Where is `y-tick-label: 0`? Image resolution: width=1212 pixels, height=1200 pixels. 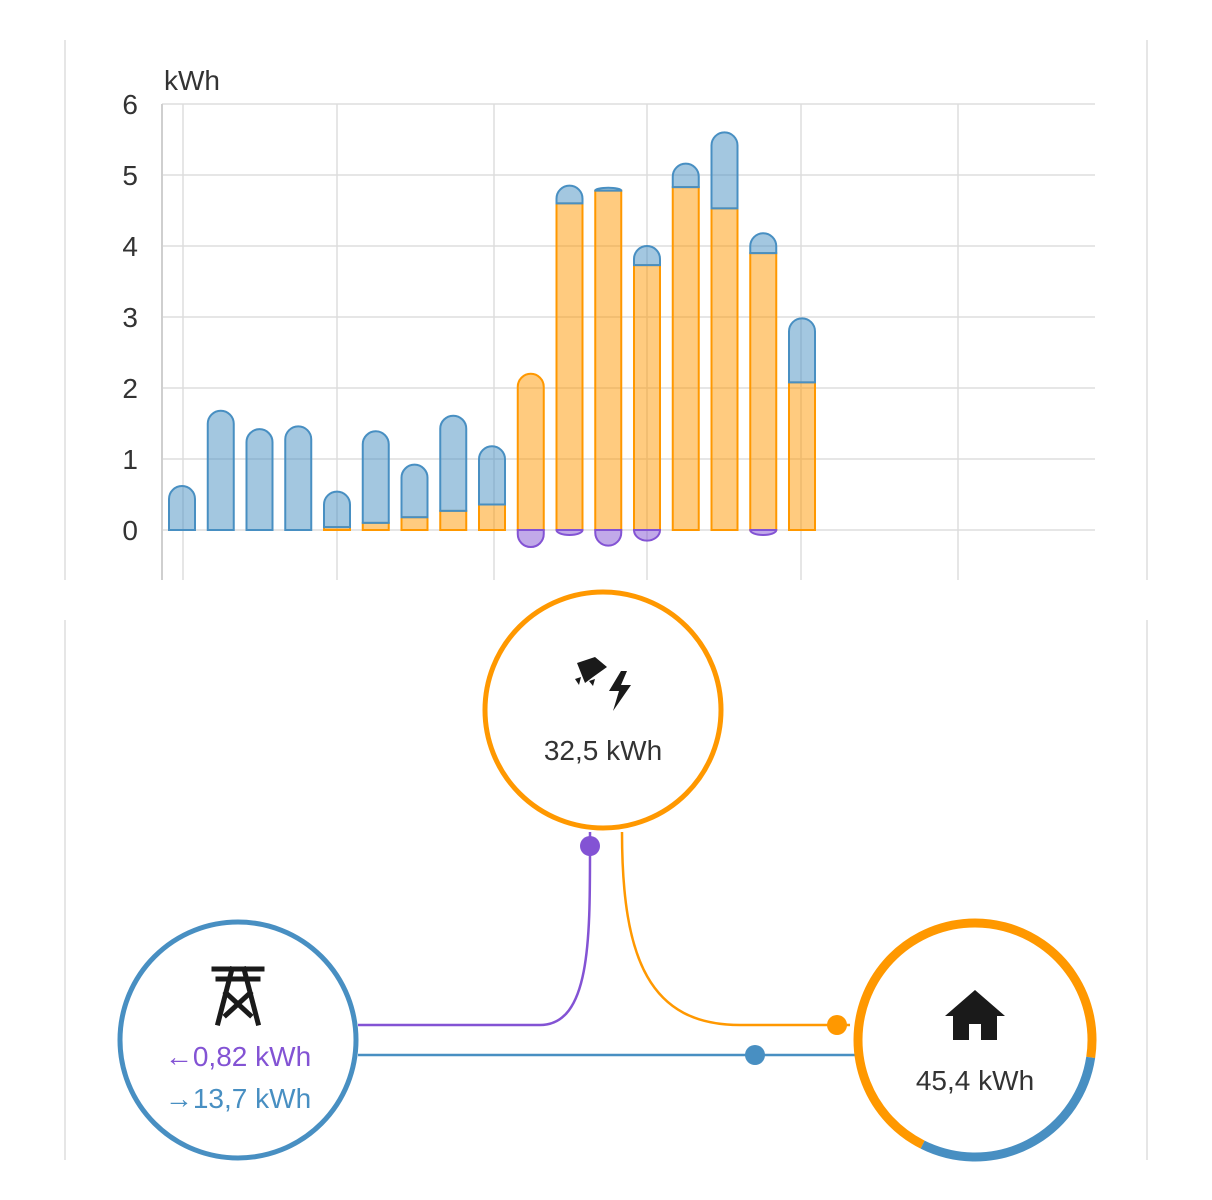
y-tick-label: 0 is located at coordinates (130, 530).